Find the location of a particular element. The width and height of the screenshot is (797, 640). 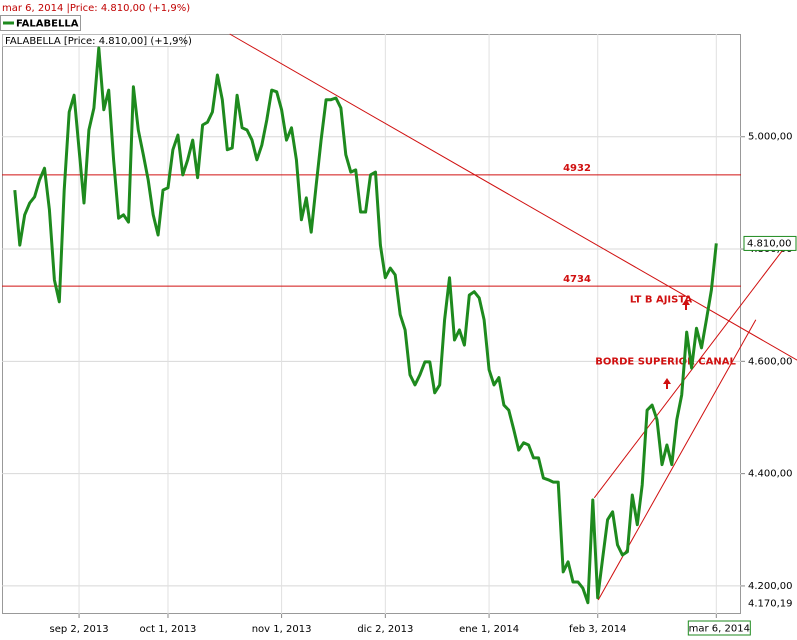

legend-label: FALABELLA is located at coordinates (47, 24).